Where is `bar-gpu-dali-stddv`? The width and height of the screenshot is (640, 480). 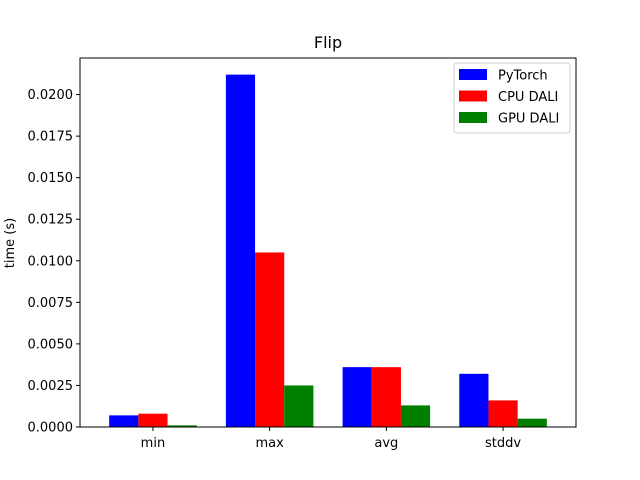 bar-gpu-dali-stddv is located at coordinates (532, 422).